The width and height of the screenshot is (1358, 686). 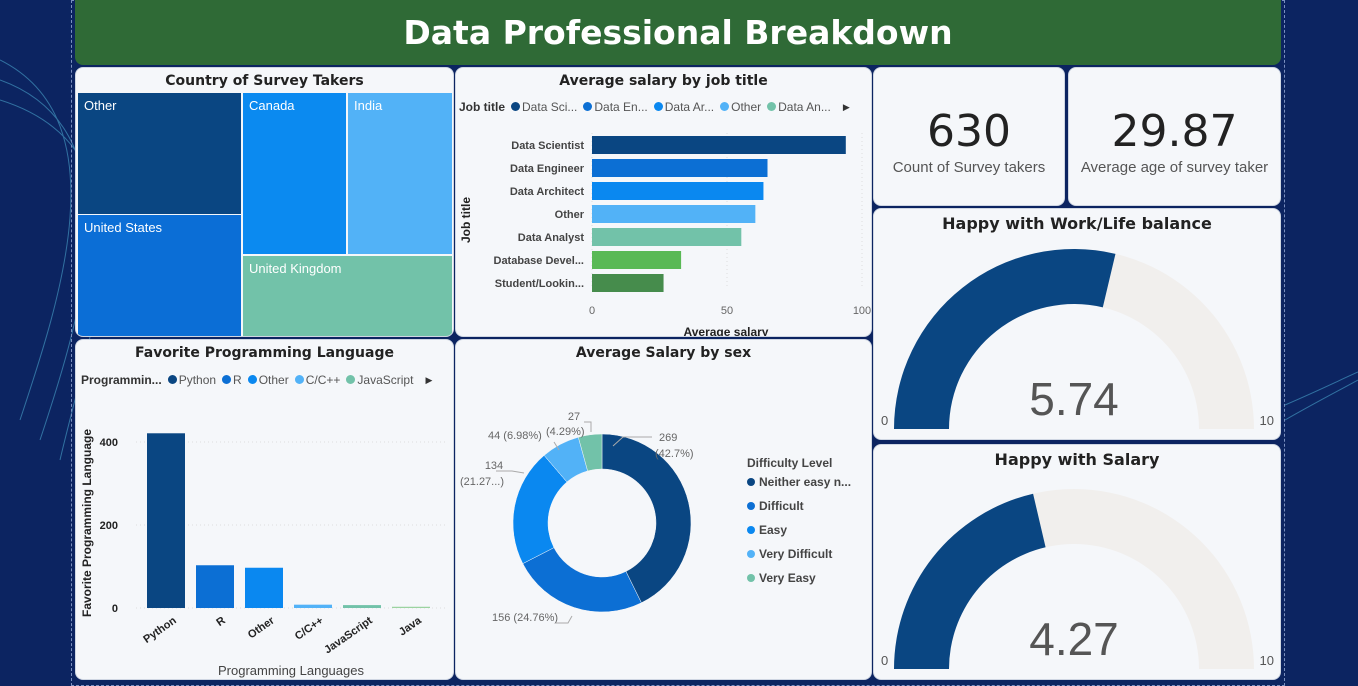 I want to click on x-tick-label: 0, so click(x=592, y=311).